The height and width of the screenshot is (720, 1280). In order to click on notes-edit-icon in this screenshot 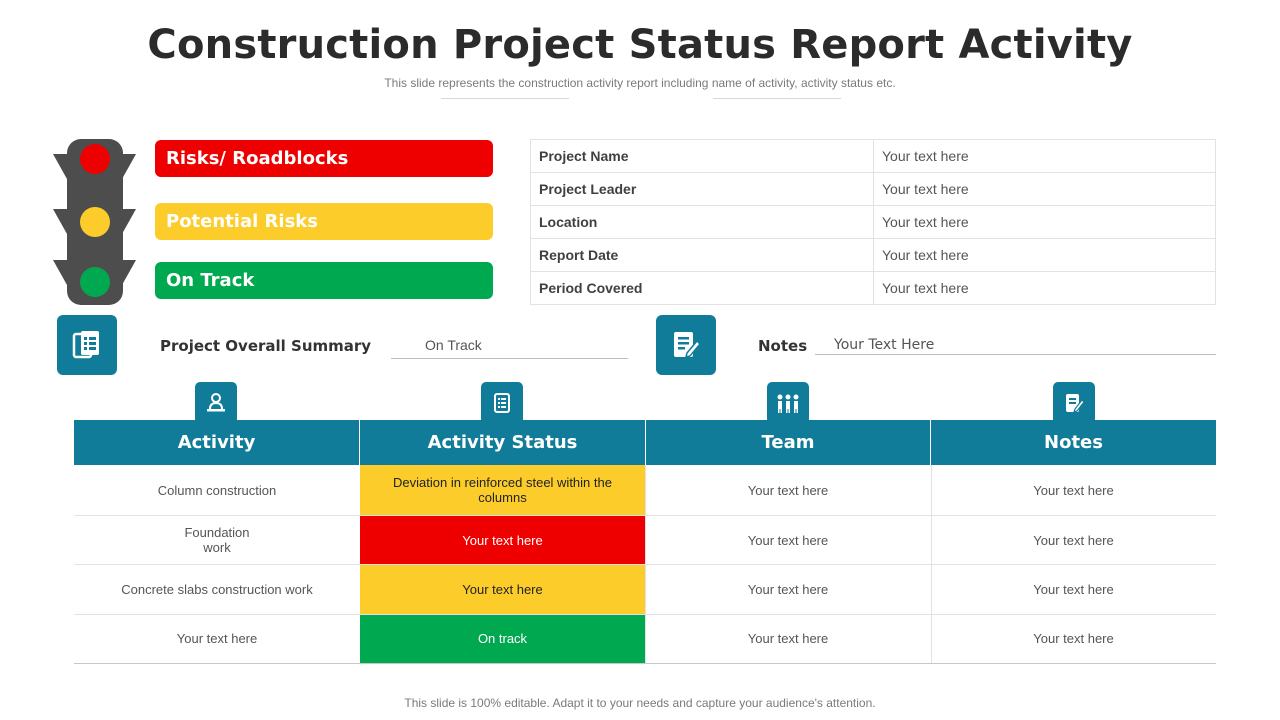, I will do `click(1074, 403)`.